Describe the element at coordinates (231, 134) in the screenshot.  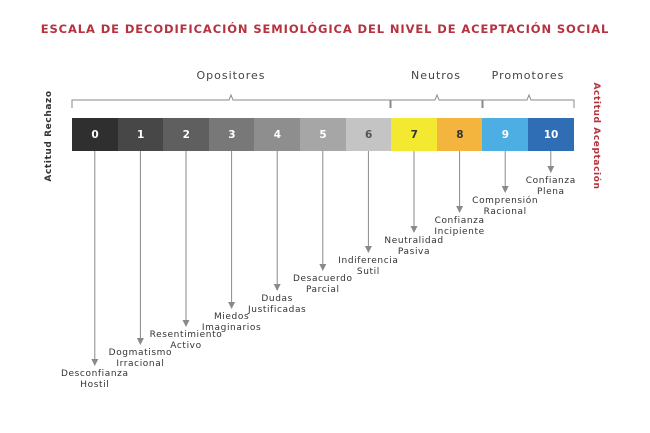
I see `scale-cell-3: 3` at that location.